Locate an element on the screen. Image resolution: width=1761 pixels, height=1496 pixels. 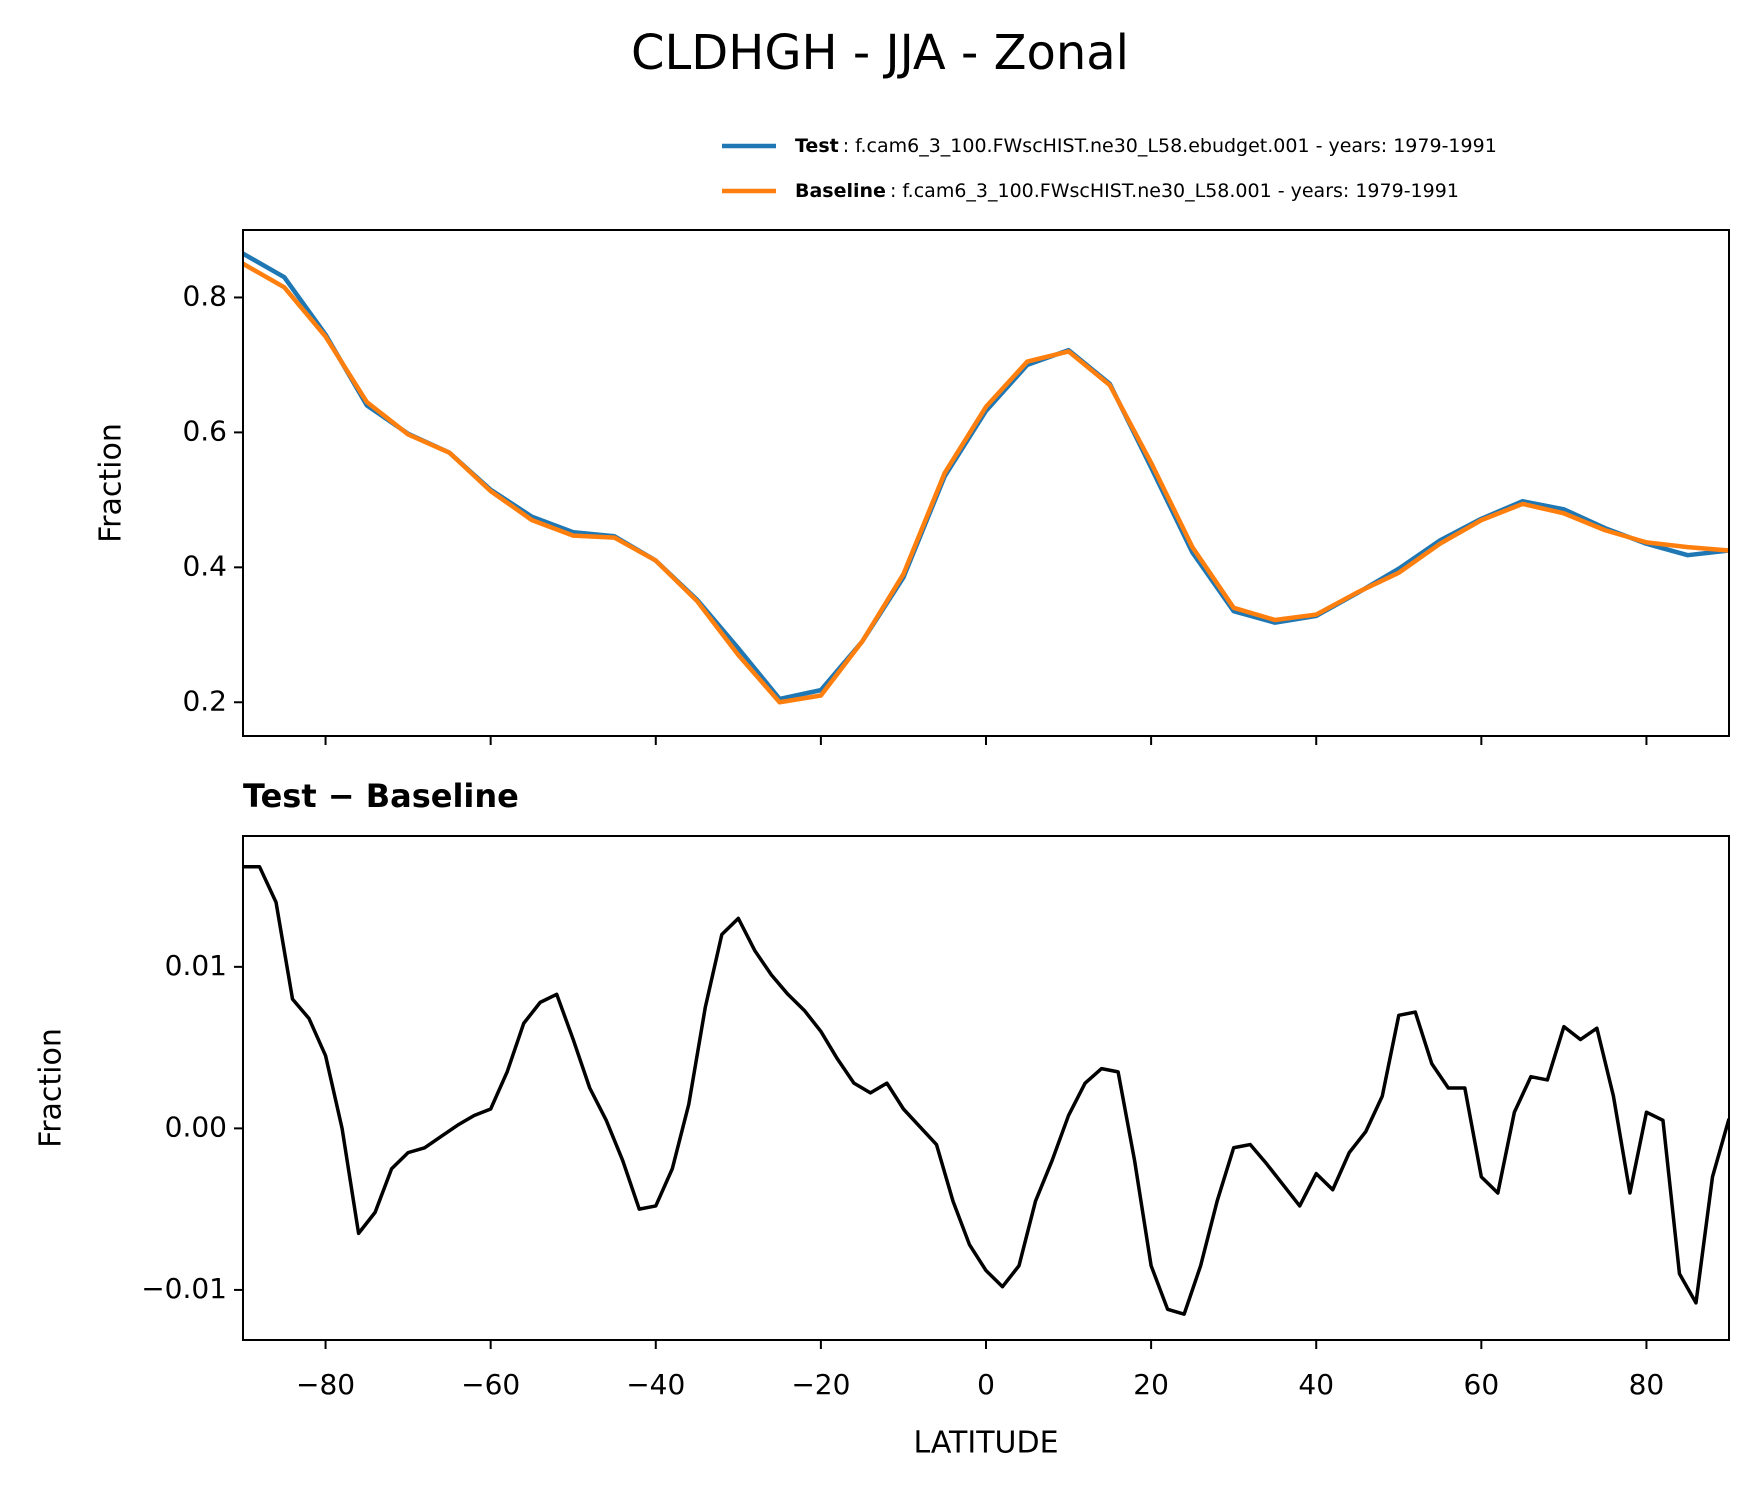
y-tick-label: 0.01 is located at coordinates (196, 965).